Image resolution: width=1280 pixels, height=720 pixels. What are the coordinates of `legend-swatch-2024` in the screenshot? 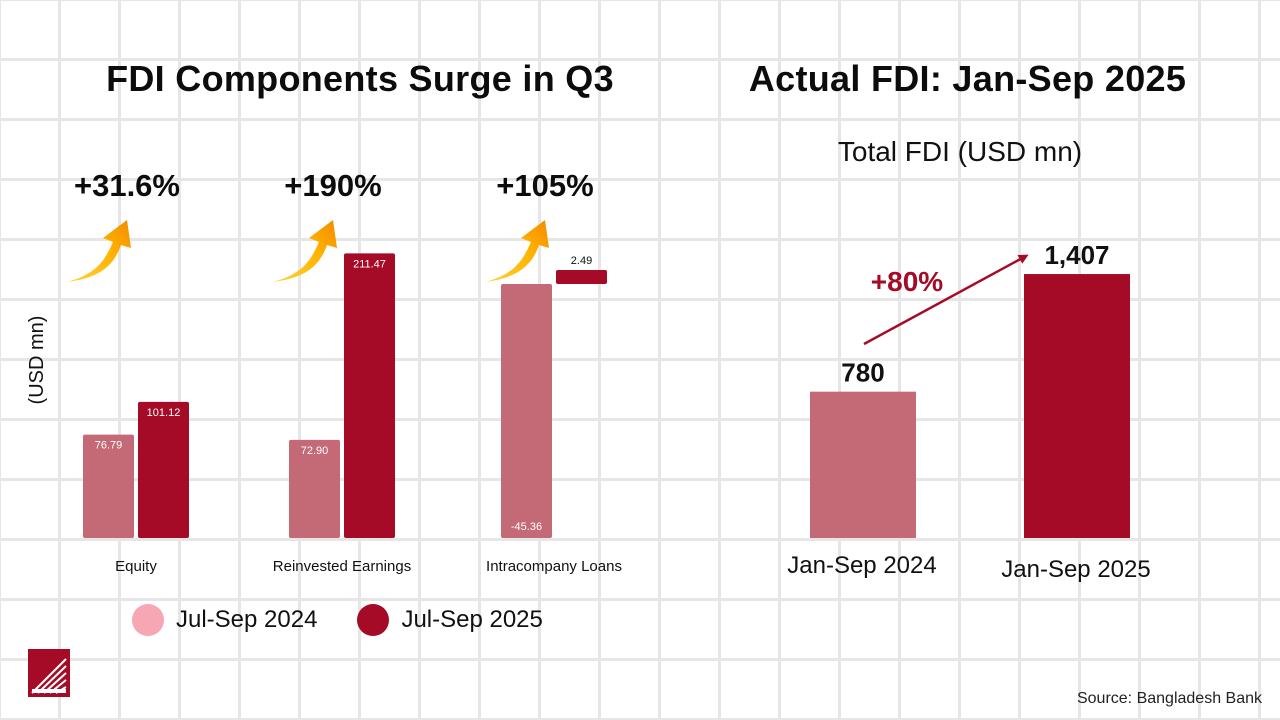 It's located at (148, 620).